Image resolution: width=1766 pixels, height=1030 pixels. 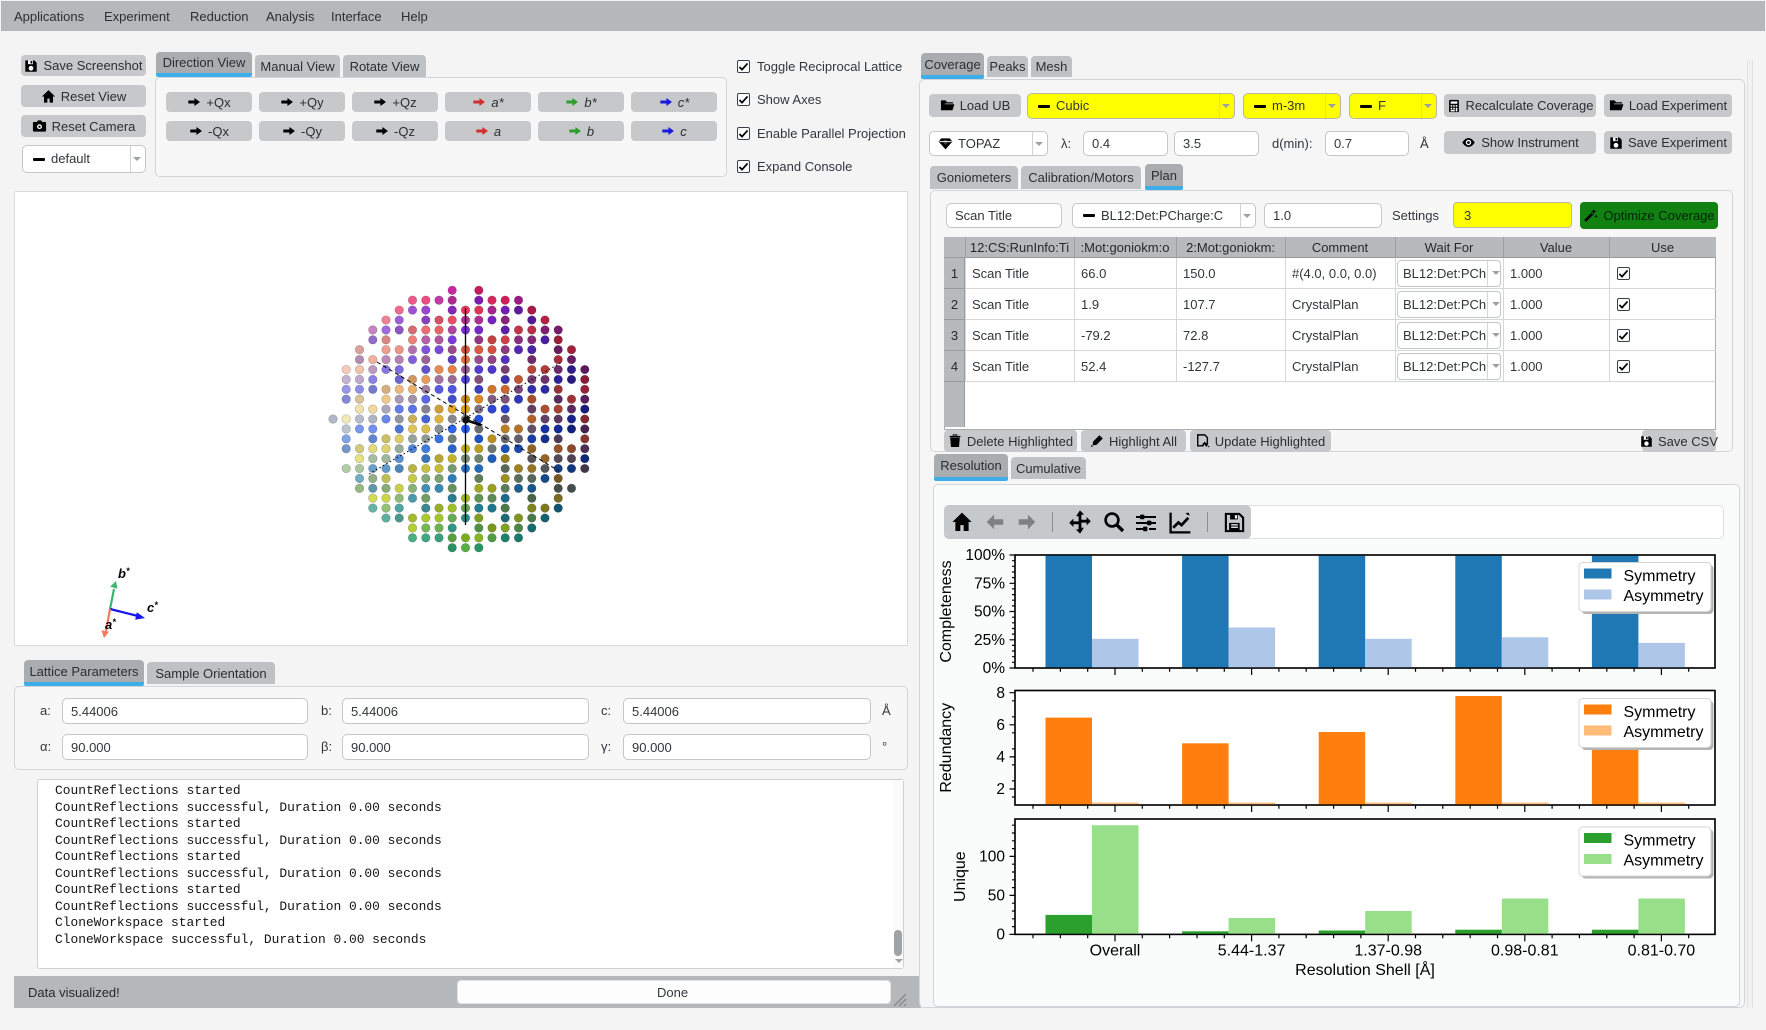 What do you see at coordinates (1525, 951) in the screenshot?
I see `svg-text: 0.98-0.81` at bounding box center [1525, 951].